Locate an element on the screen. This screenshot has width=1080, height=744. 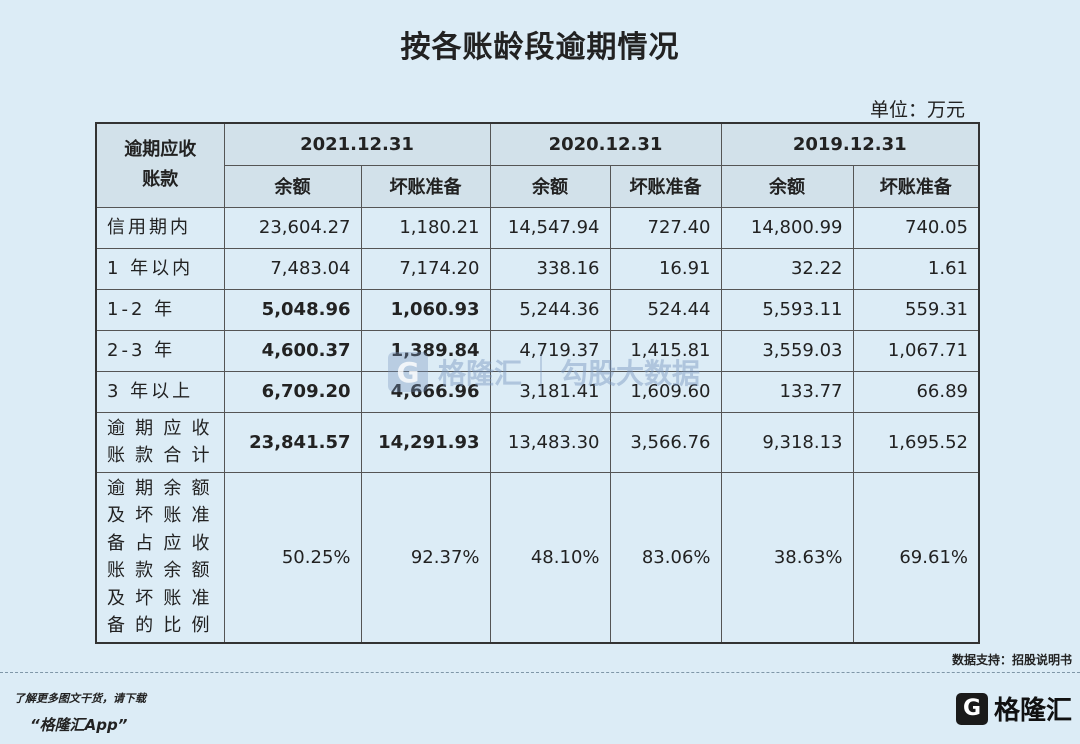
cell-value: 1.61 is located at coordinates (916, 268).